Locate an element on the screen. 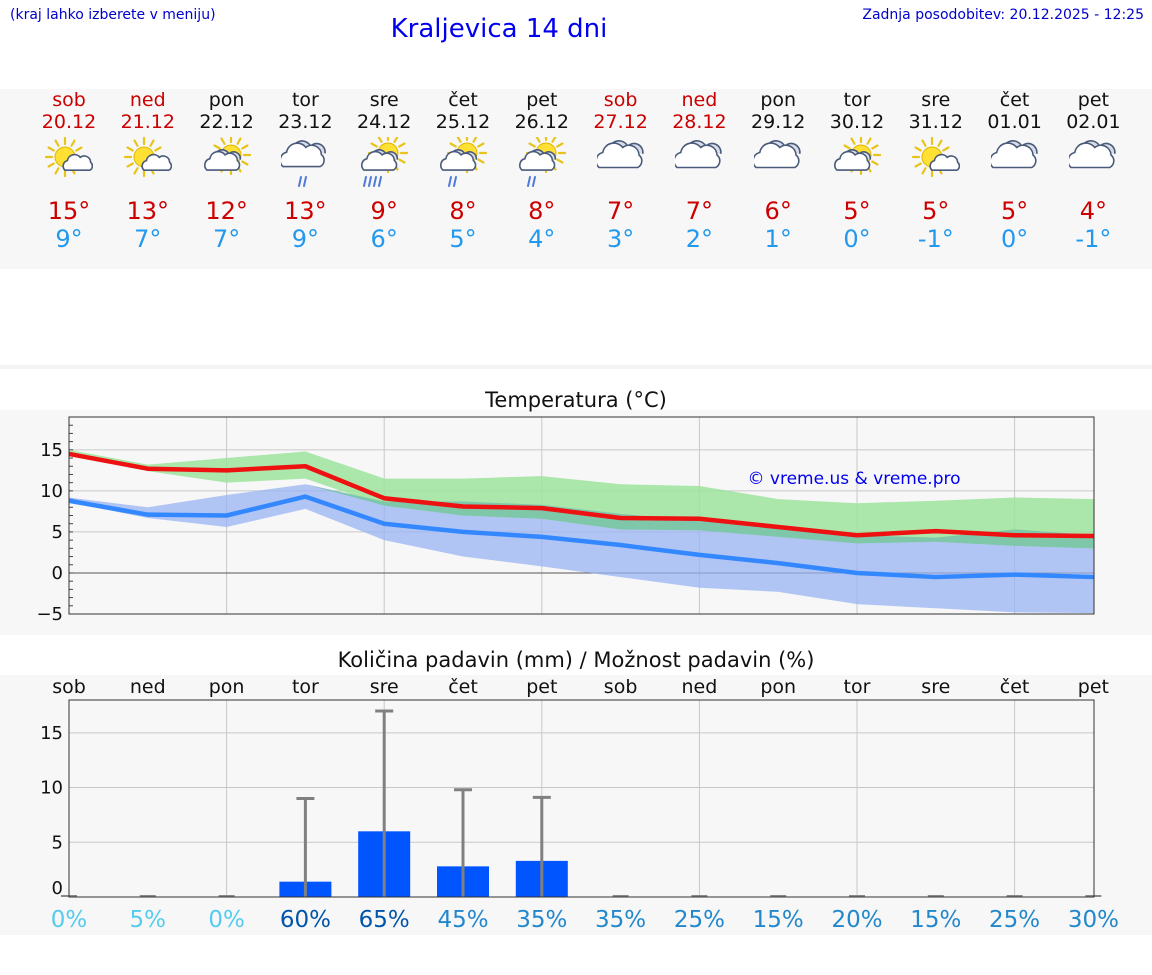  separator is located at coordinates (576, 367).